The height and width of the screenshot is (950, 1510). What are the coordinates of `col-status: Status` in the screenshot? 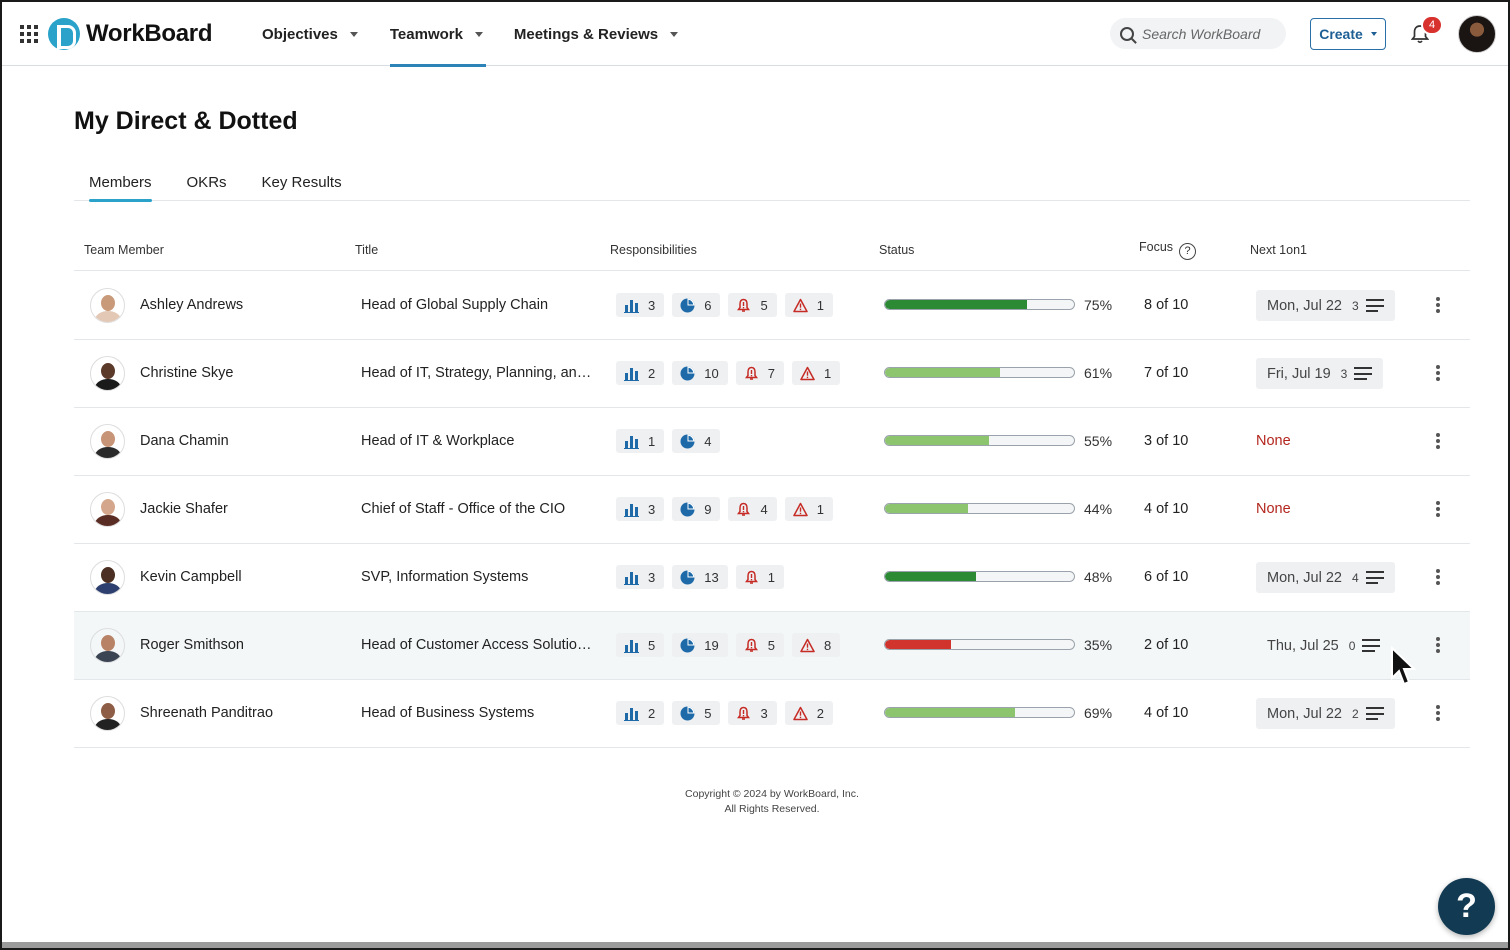 It's located at (897, 250).